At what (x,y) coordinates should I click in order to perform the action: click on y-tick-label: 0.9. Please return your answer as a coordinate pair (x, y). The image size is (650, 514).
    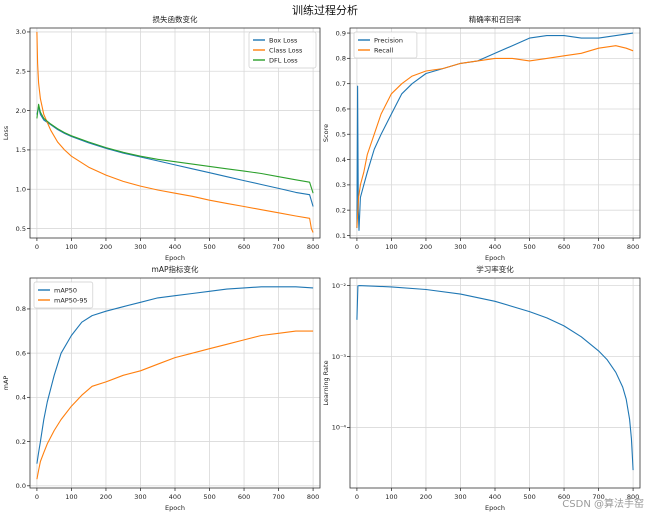
    Looking at the image, I should click on (341, 33).